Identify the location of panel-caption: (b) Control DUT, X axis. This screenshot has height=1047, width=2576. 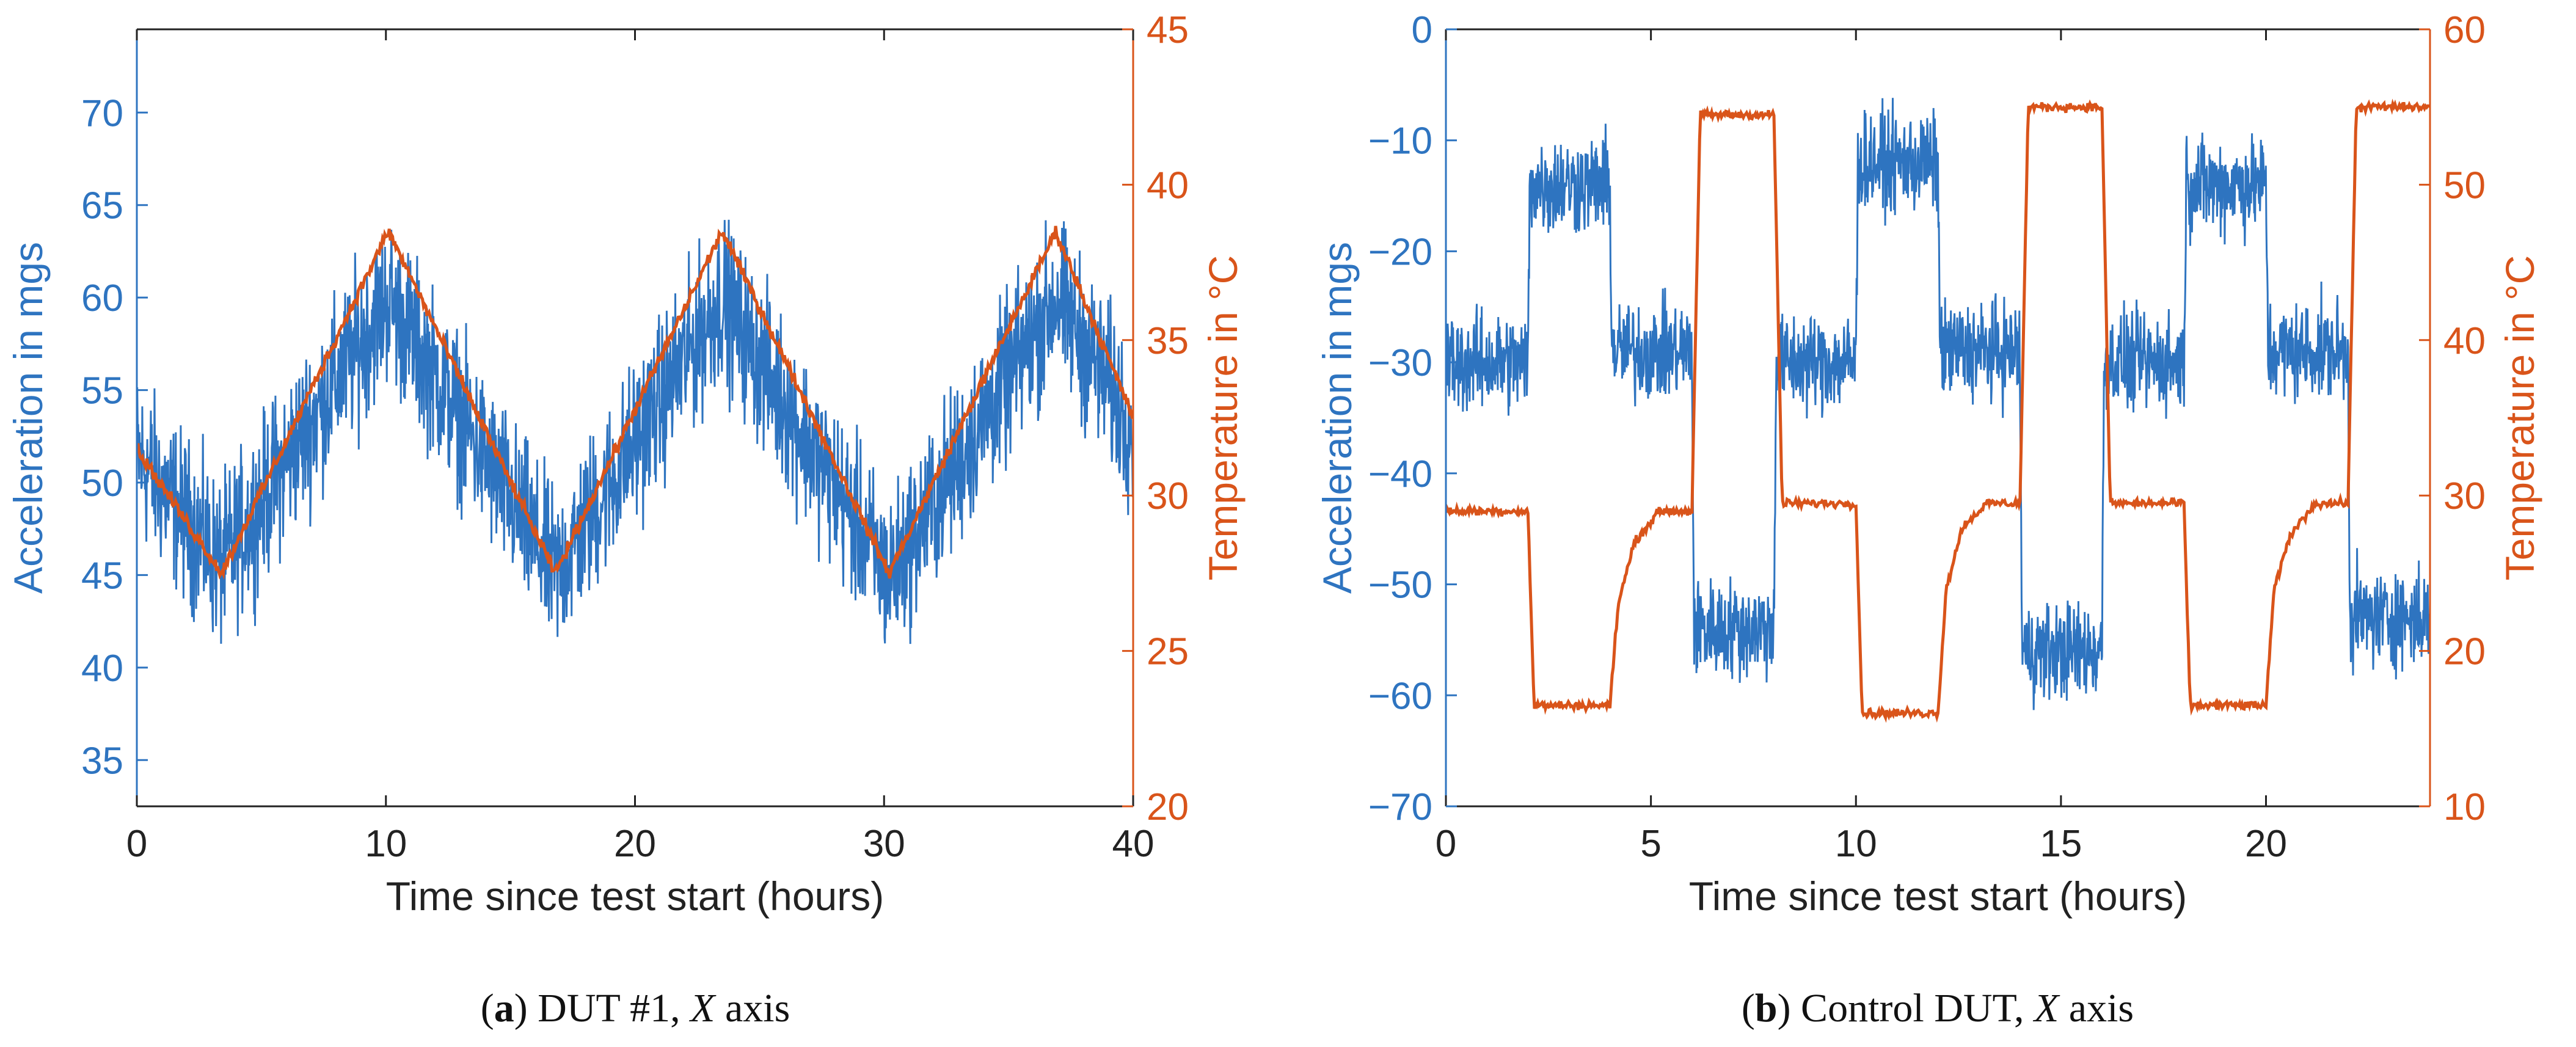
(1938, 1009).